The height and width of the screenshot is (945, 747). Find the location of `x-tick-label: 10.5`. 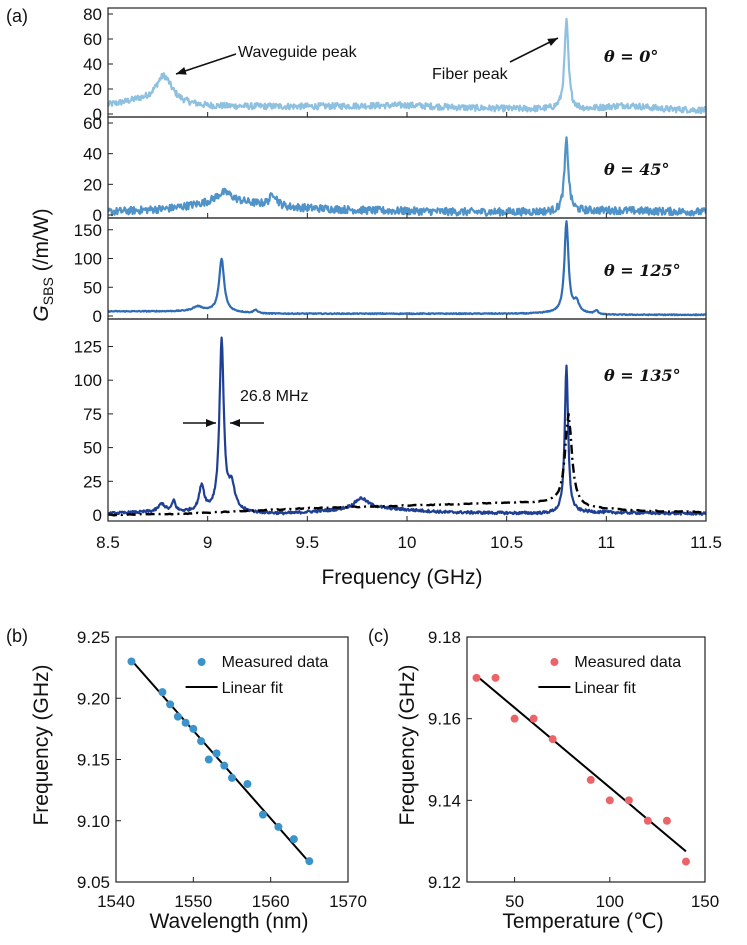

x-tick-label: 10.5 is located at coordinates (506, 542).